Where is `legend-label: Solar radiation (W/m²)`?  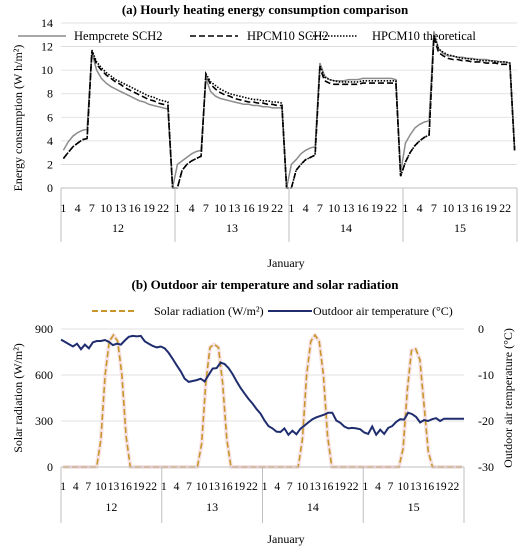
legend-label: Solar radiation (W/m²) is located at coordinates (209, 311).